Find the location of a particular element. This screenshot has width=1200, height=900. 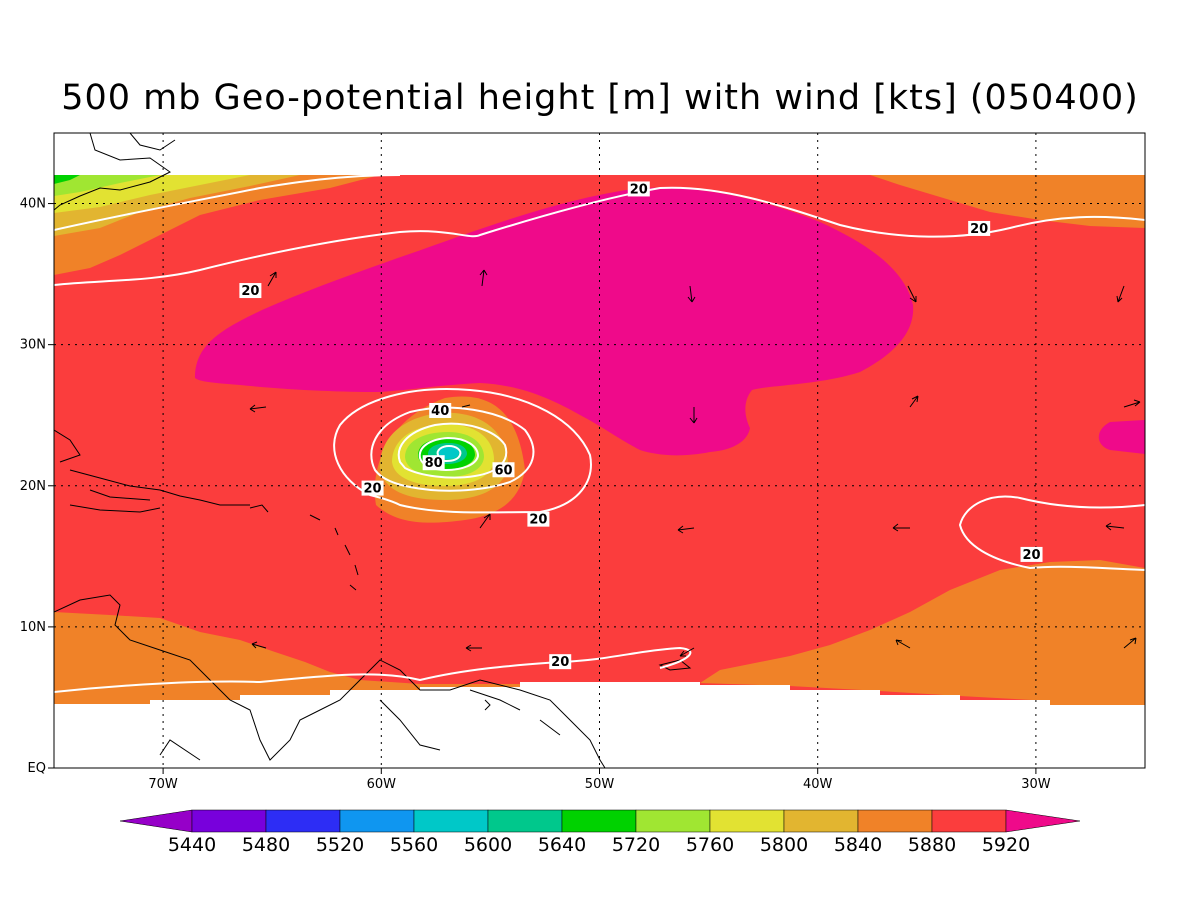

lon-tick-label: 30W is located at coordinates (1036, 784).